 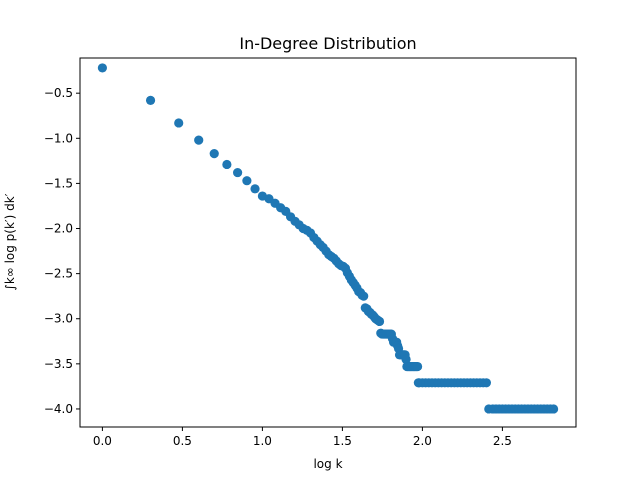 I want to click on y-axis-label: ∫k∞ log p(k′) dk′, so click(x=10, y=241).